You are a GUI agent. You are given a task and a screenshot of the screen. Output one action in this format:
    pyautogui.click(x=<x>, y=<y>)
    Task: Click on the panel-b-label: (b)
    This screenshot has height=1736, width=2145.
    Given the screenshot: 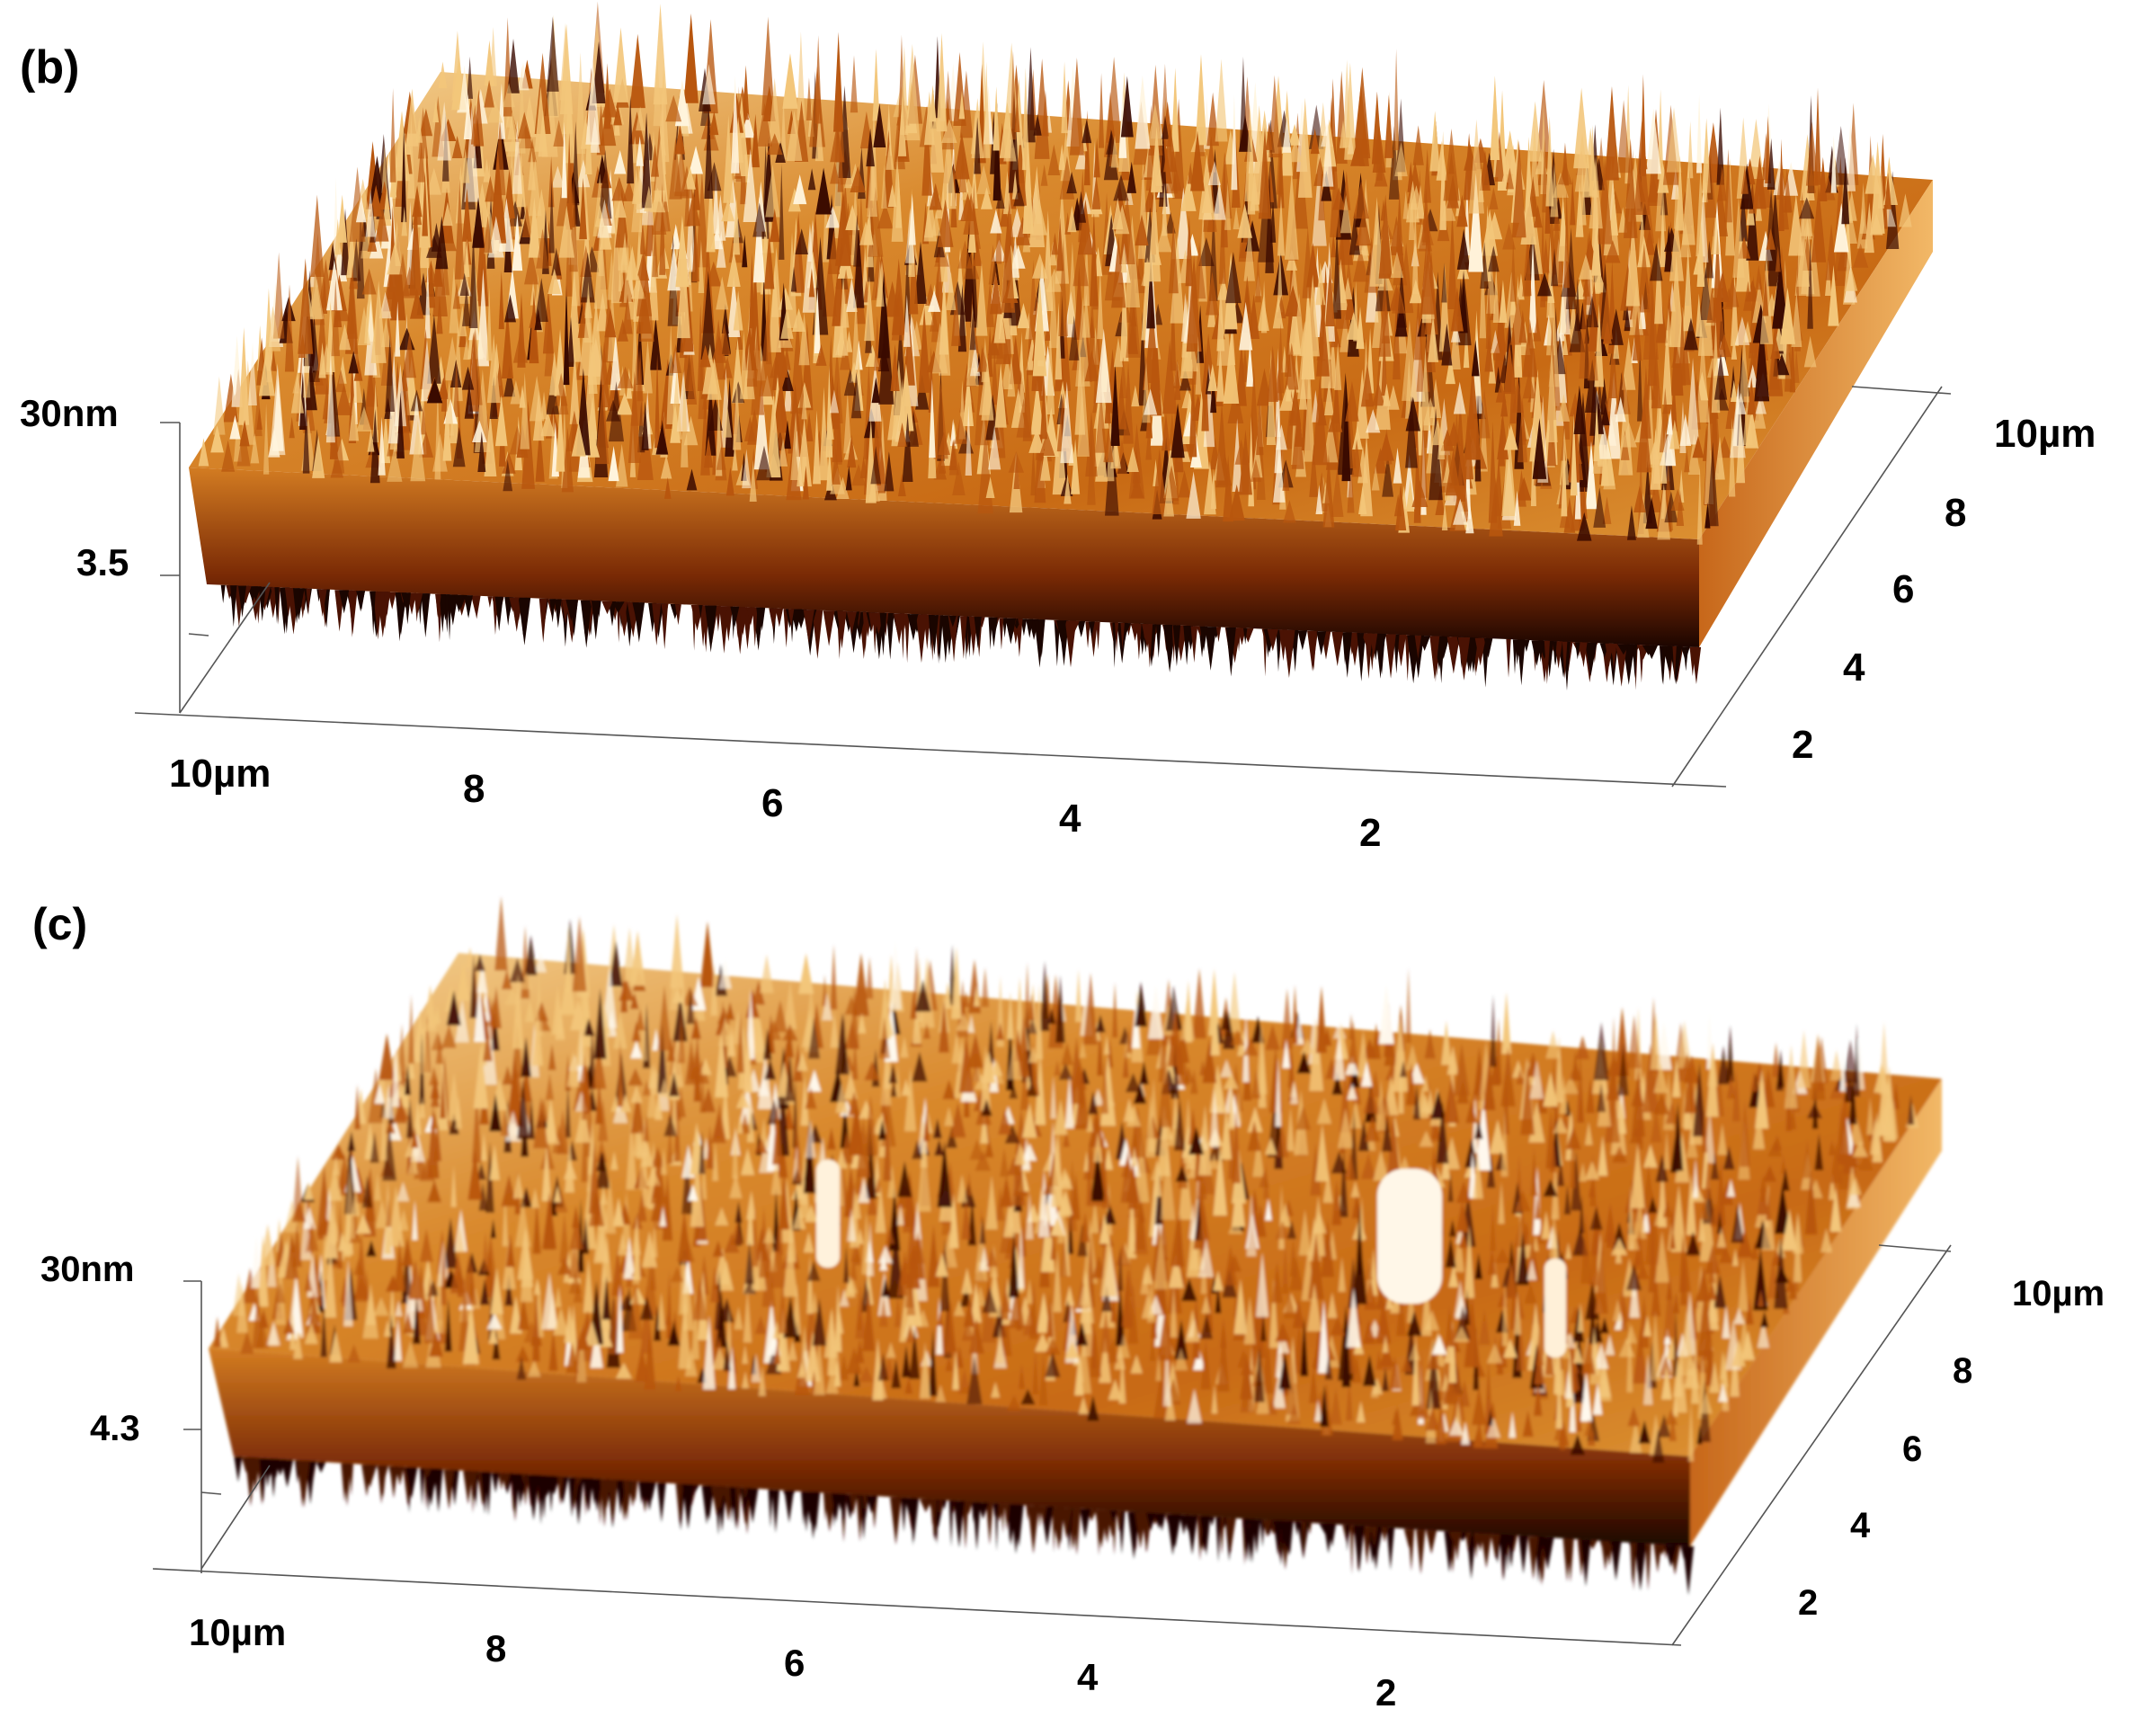 What is the action you would take?
    pyautogui.click(x=49, y=67)
    